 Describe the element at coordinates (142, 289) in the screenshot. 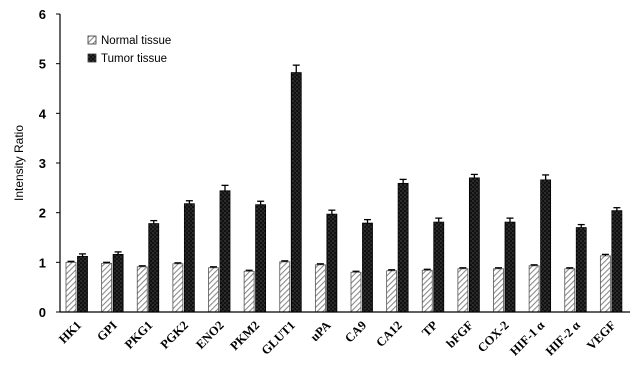

I see `bar-normal-pkg1` at that location.